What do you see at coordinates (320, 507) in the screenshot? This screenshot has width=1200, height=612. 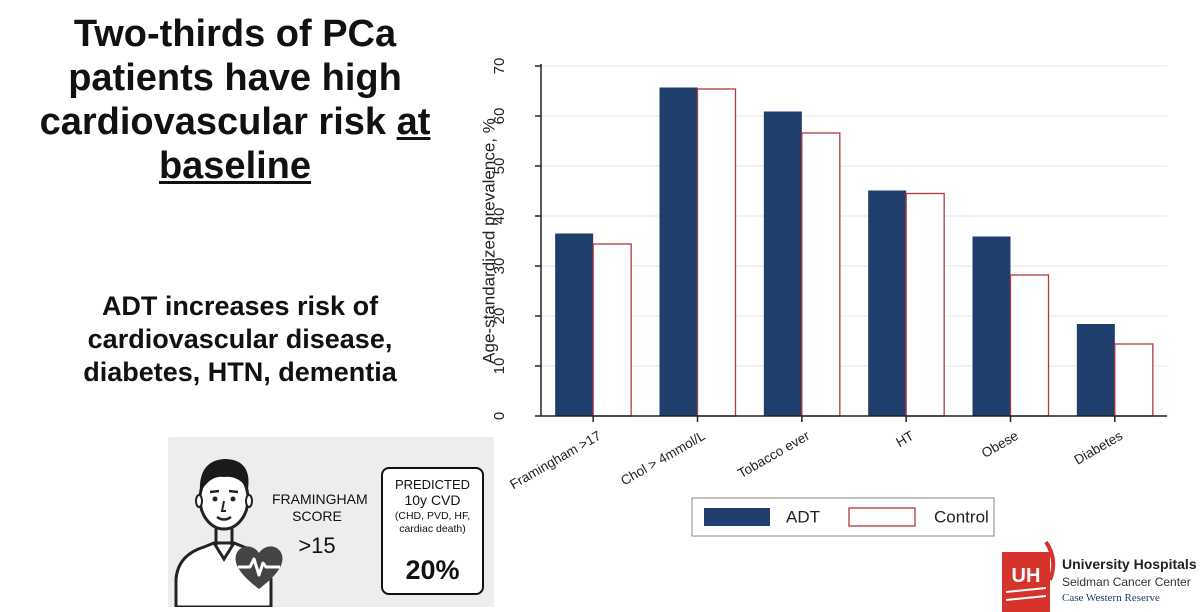 I see `framingham-score-label: FRAMINGHAM SCORE` at bounding box center [320, 507].